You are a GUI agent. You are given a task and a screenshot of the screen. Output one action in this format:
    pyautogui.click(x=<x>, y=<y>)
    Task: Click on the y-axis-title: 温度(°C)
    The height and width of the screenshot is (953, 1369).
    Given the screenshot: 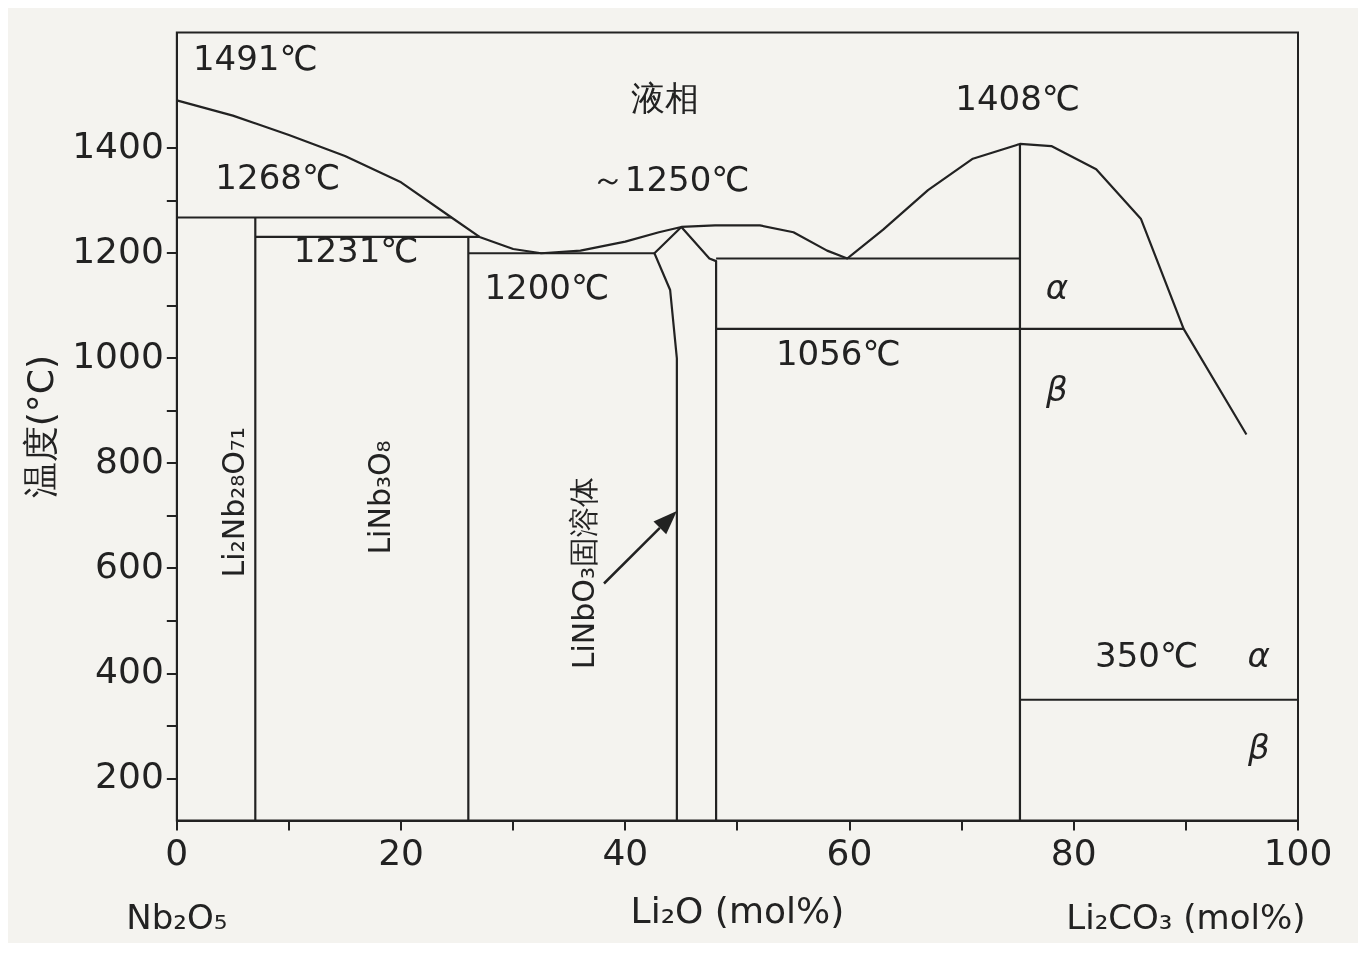 What is the action you would take?
    pyautogui.click(x=40, y=426)
    